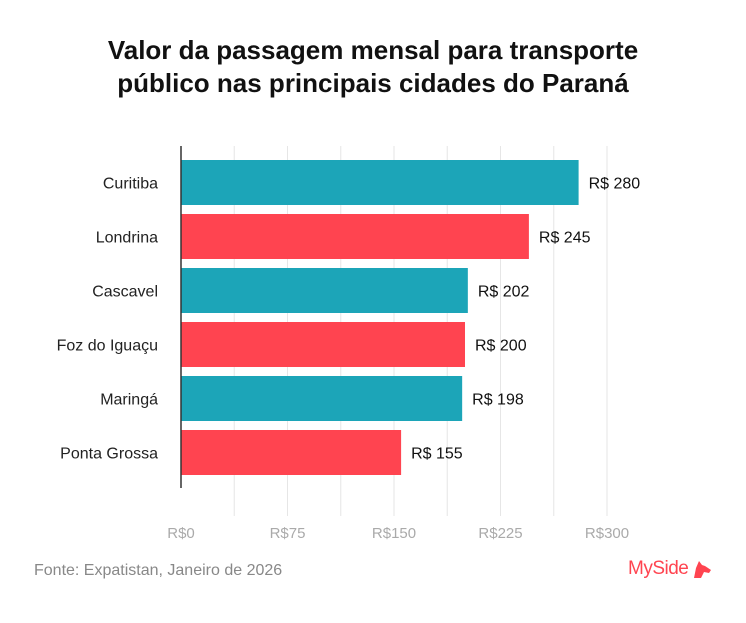 This screenshot has height=623, width=746. What do you see at coordinates (373, 50) in the screenshot?
I see `title-line-1: Valor da passagem mensal para transporte` at bounding box center [373, 50].